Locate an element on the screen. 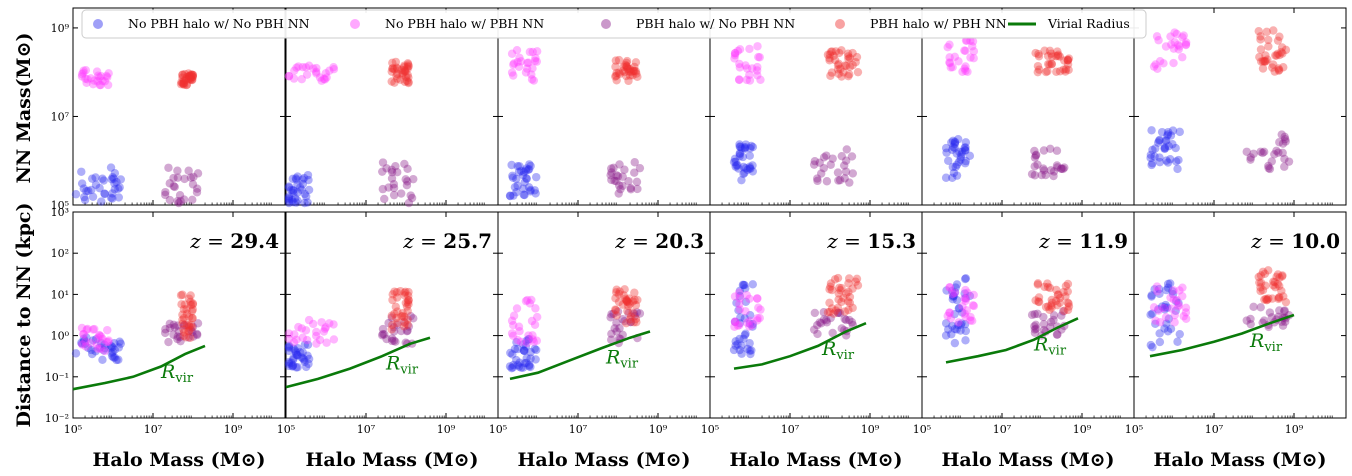  y-tick-label-top: 10⁵ is located at coordinates (60, 205).